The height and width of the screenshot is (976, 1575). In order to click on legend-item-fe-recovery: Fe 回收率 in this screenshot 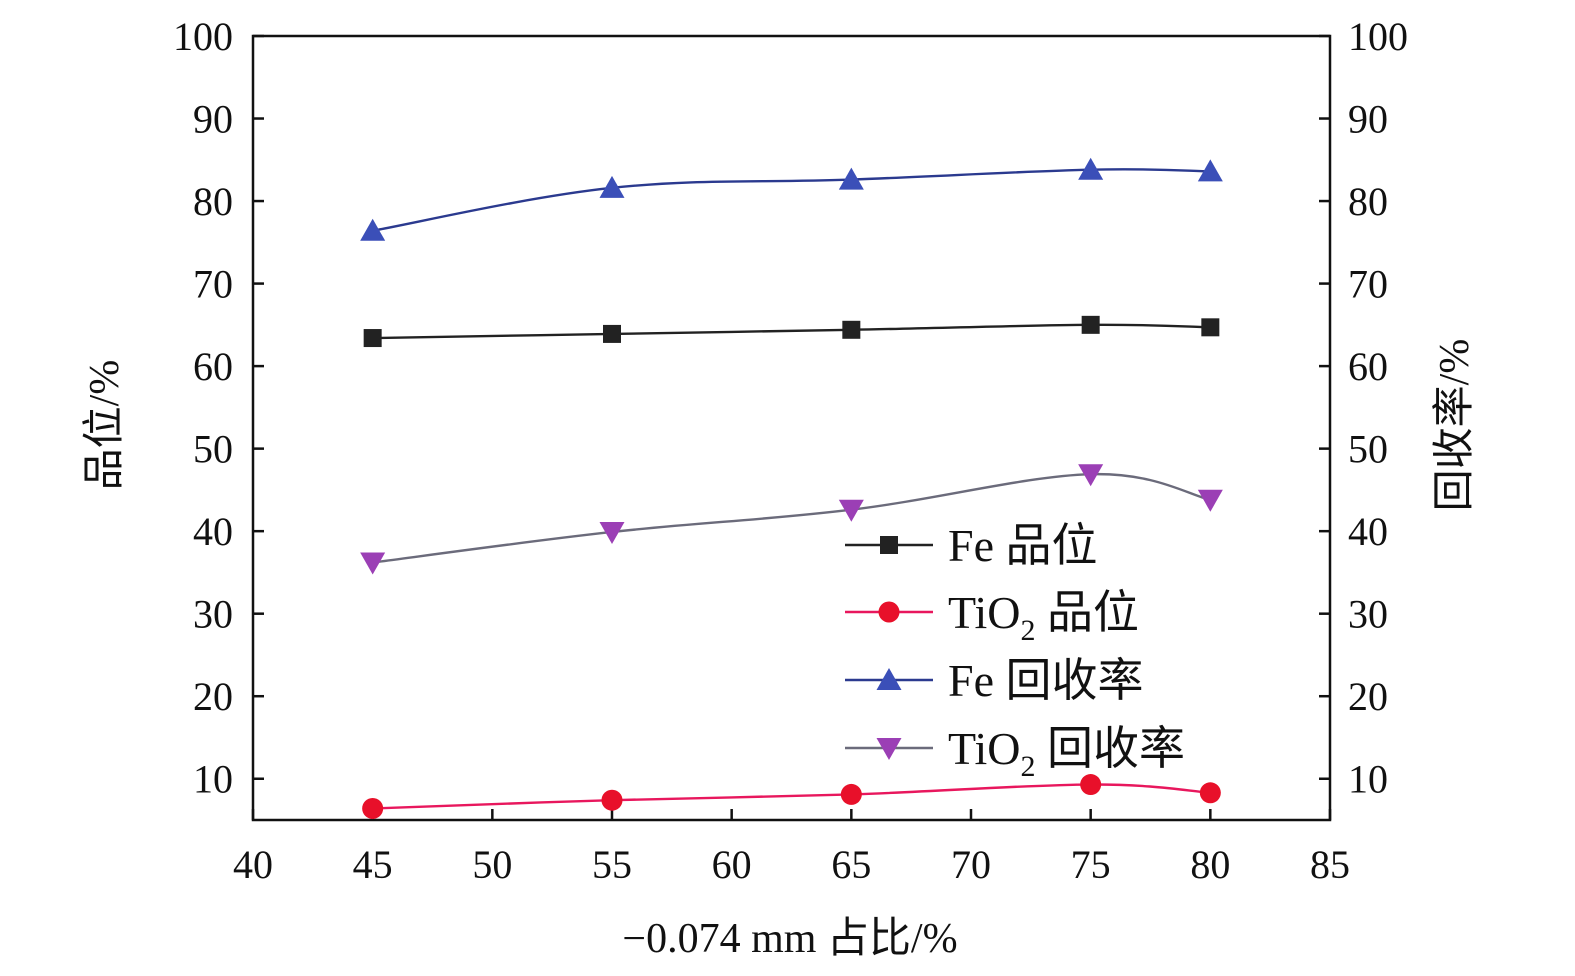, I will do `click(994, 680)`.